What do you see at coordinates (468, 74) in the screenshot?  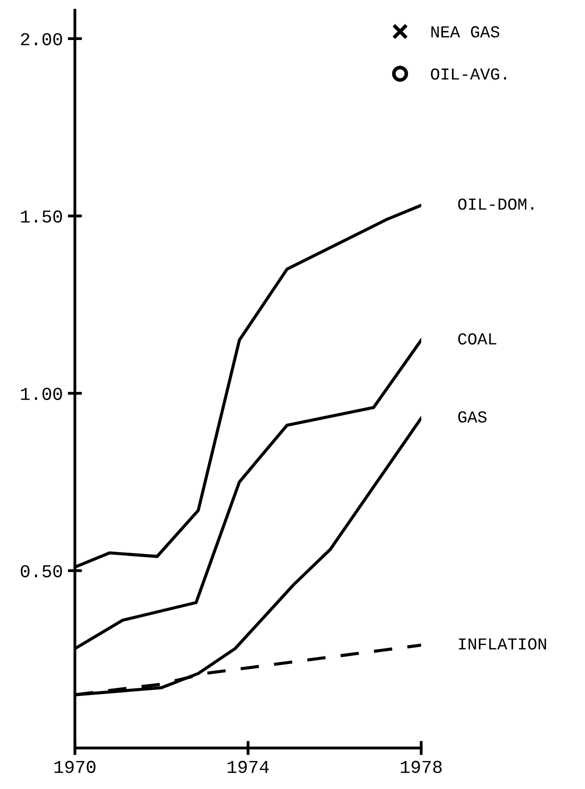 I see `legend-label: OIL-AVG.` at bounding box center [468, 74].